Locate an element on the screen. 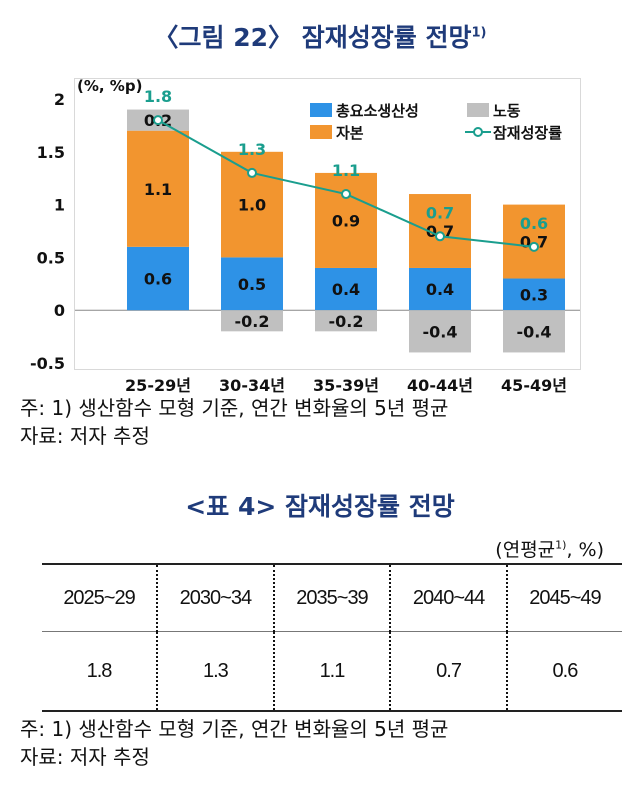 Image resolution: width=640 pixels, height=805 pixels. bar-data-label: 0.3 is located at coordinates (534, 294).